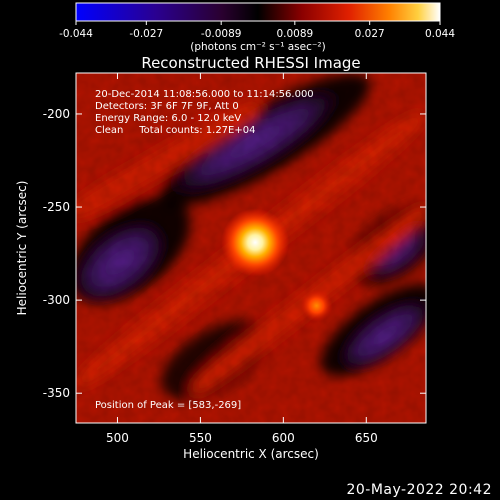 The image size is (500, 500). What do you see at coordinates (56, 207) in the screenshot?
I see `y-tick-label: -250` at bounding box center [56, 207].